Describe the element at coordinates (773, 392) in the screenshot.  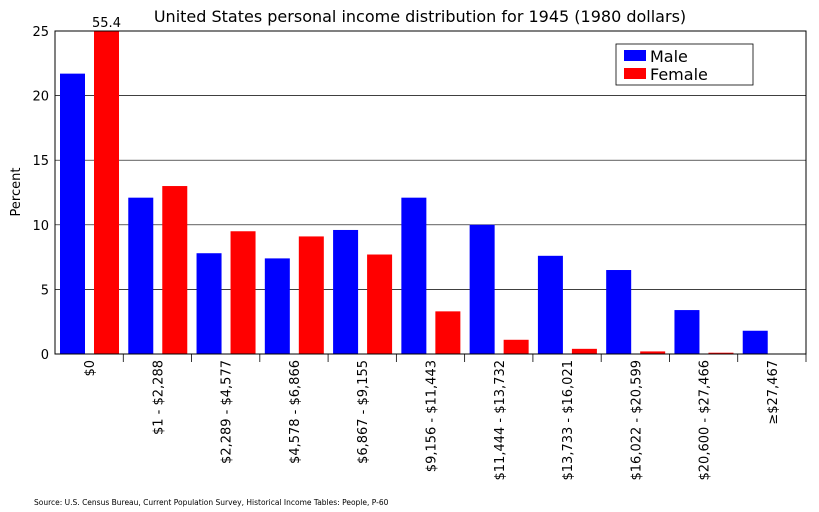
I see `x-tick-label: ≥$27,467` at that location.